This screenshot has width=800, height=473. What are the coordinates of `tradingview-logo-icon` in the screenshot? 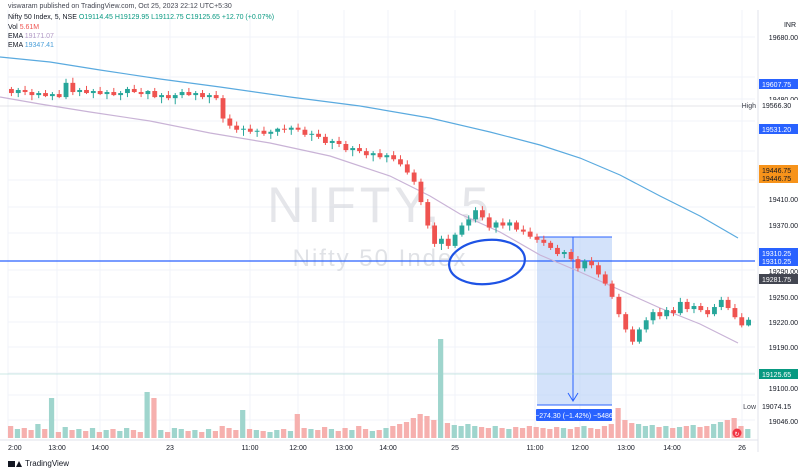 It's located at (15, 464).